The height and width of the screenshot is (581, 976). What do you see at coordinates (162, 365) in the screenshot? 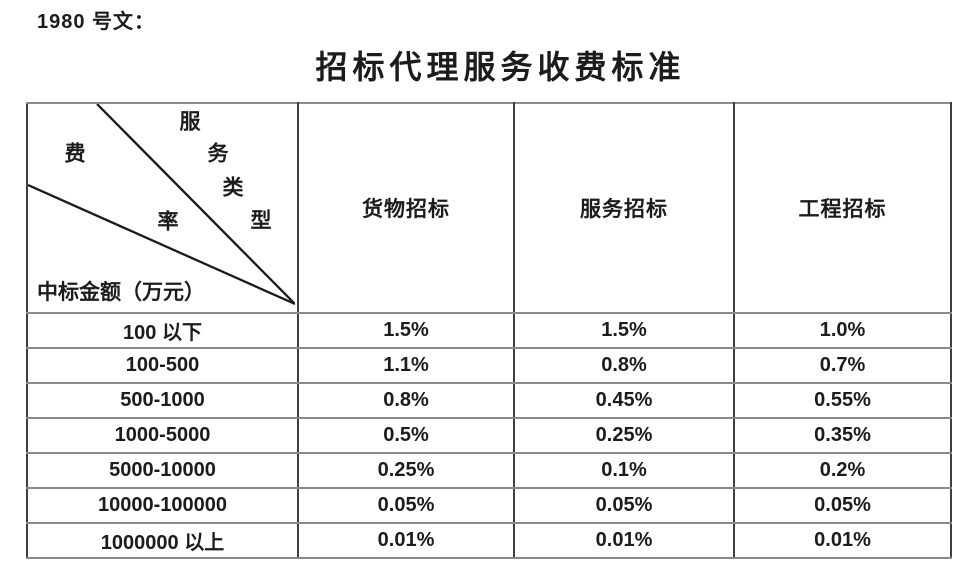
I see `amount-range-cell: 100-500` at bounding box center [162, 365].